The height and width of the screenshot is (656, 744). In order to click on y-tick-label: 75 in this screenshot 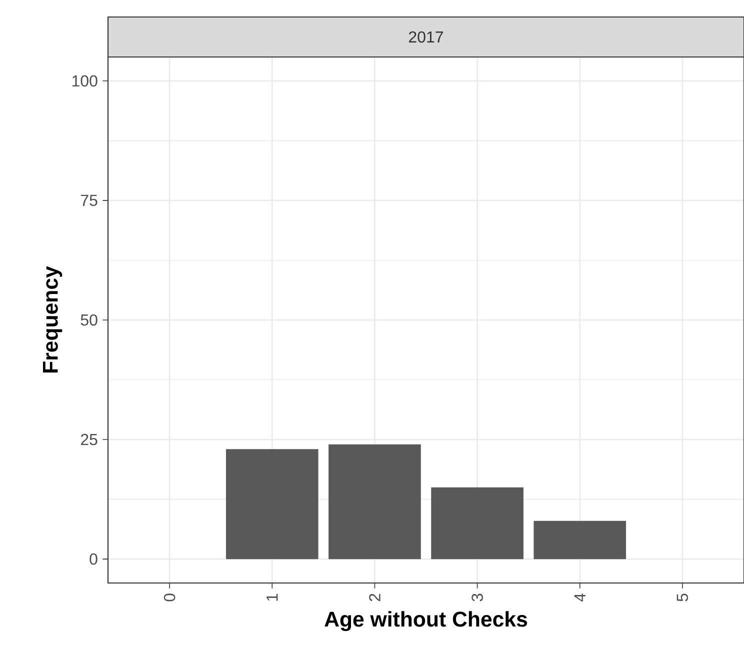, I will do `click(89, 200)`.